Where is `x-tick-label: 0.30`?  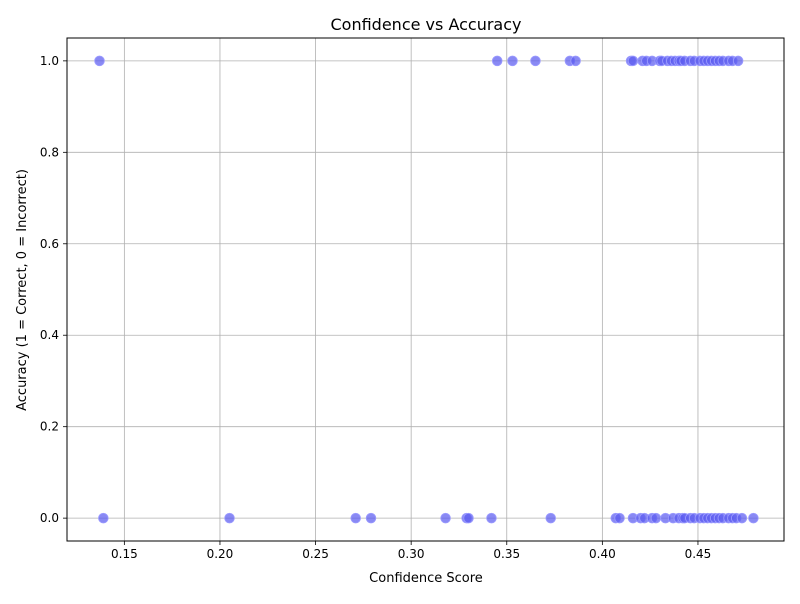 x-tick-label: 0.30 is located at coordinates (411, 554).